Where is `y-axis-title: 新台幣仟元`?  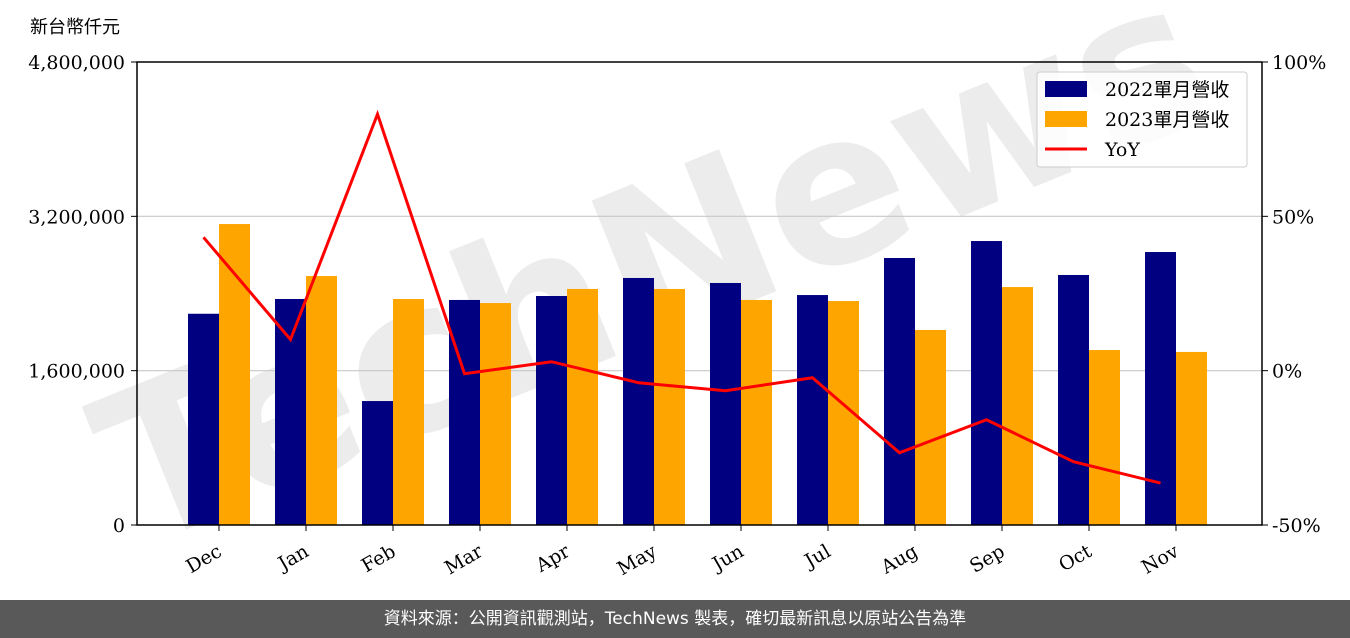 y-axis-title: 新台幣仟元 is located at coordinates (75, 27).